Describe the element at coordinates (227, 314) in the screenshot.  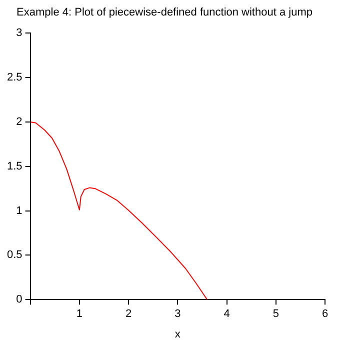
I see `x-tick-label: 4` at that location.